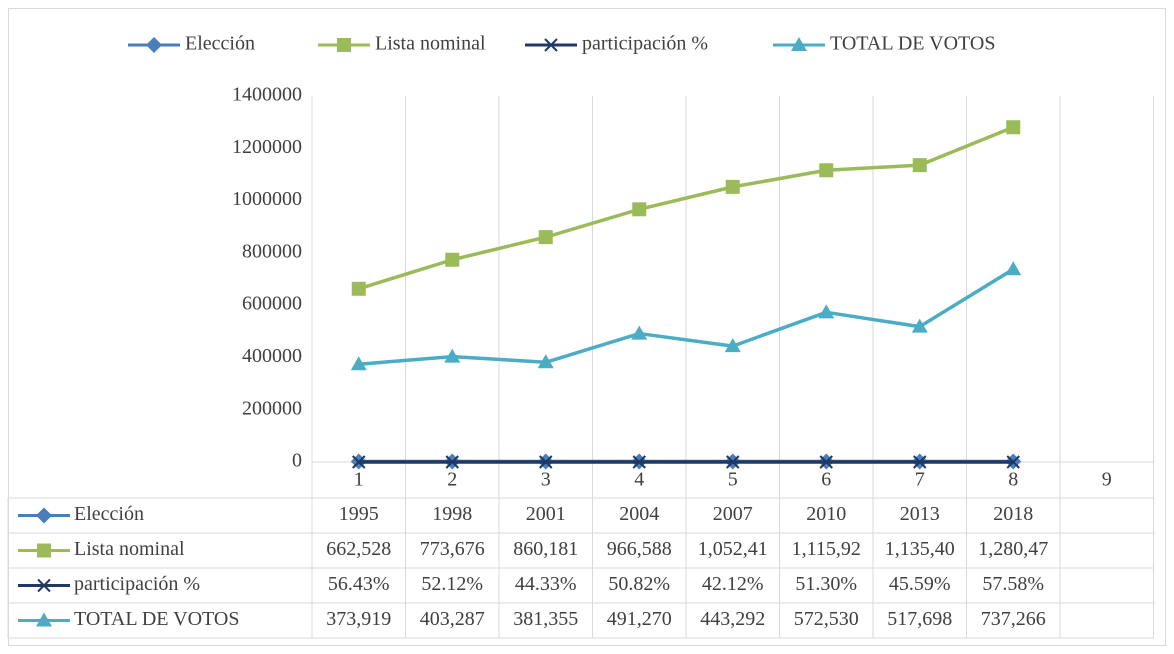 This screenshot has width=1174, height=654. Describe the element at coordinates (452, 514) in the screenshot. I see `table-cell: 1998` at that location.